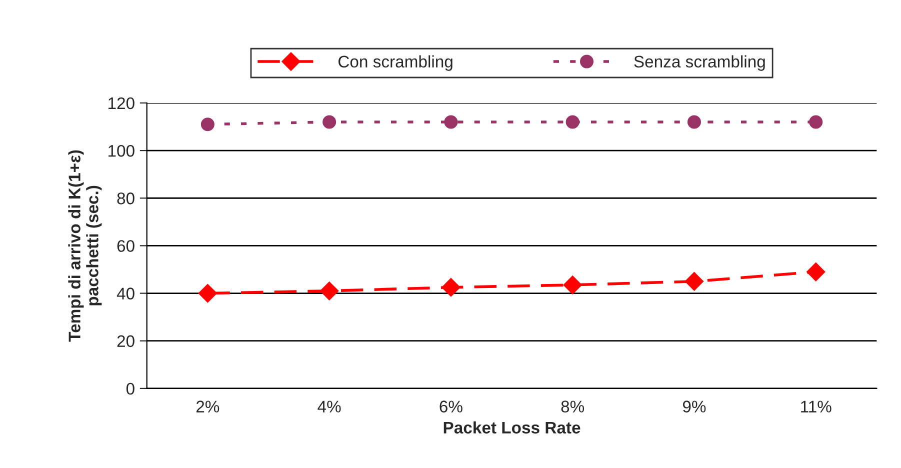 This screenshot has width=901, height=468. I want to click on x-axis-title: Packet Loss Rate, so click(512, 427).